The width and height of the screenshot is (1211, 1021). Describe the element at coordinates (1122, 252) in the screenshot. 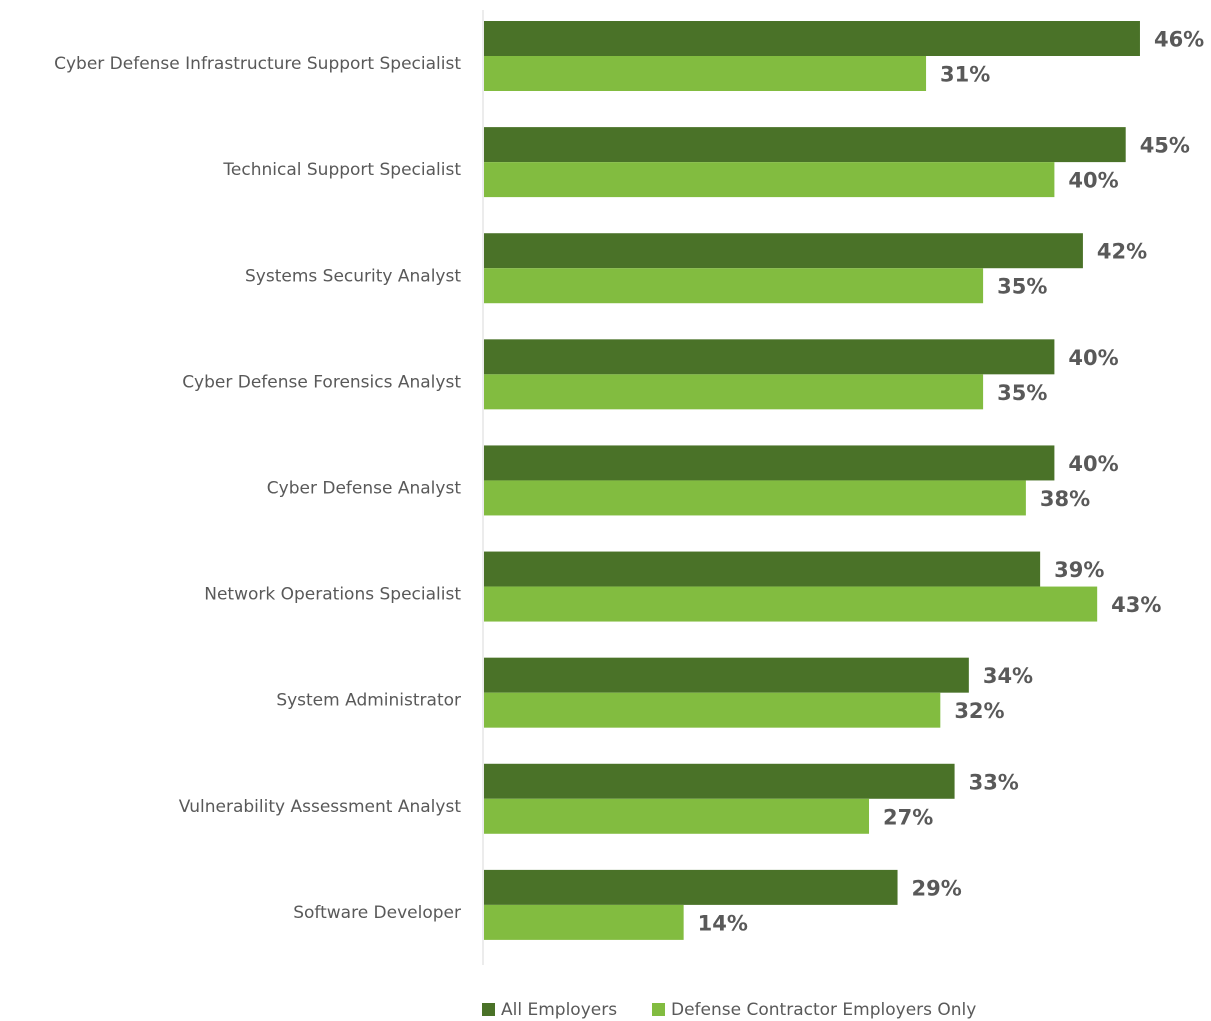

I see `data-label-all-employers: 42%` at that location.